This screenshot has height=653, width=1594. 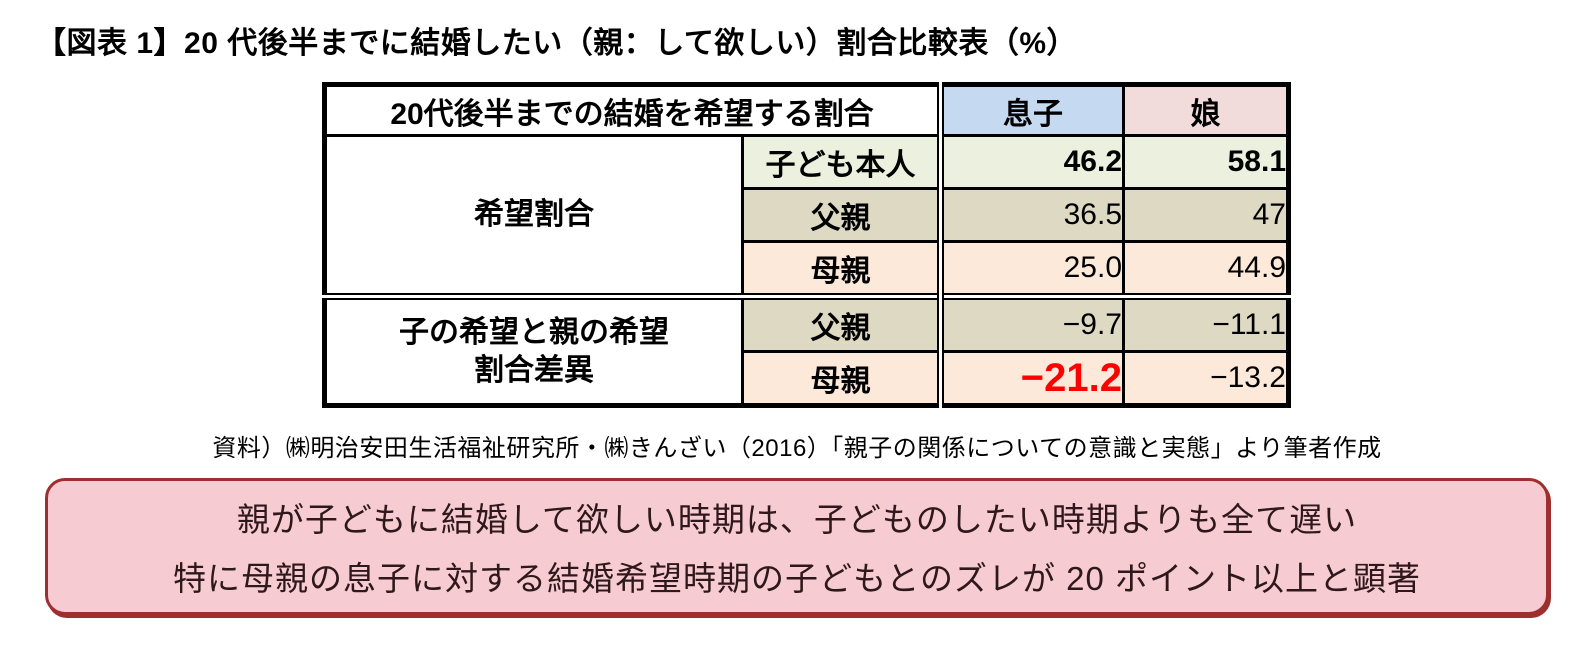 I want to click on row-group-diff-line1: 子の希望と親の希望, so click(x=534, y=332).